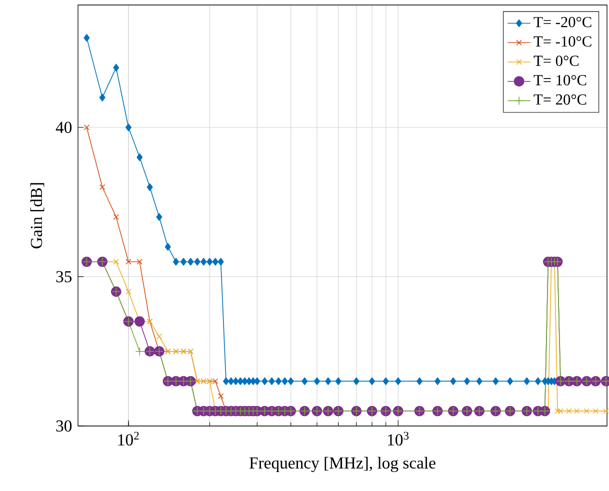  I want to click on y-tick-label: 30, so click(64, 426).